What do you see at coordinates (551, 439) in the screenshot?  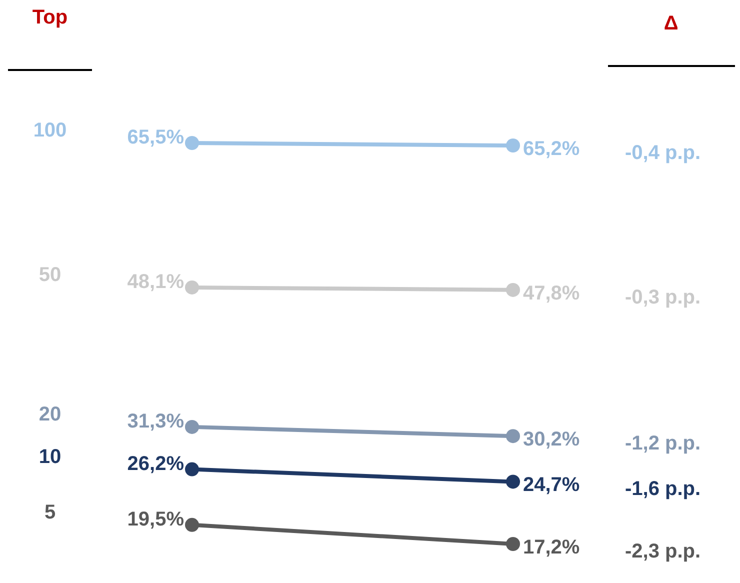 I see `data-label: 30,2%` at bounding box center [551, 439].